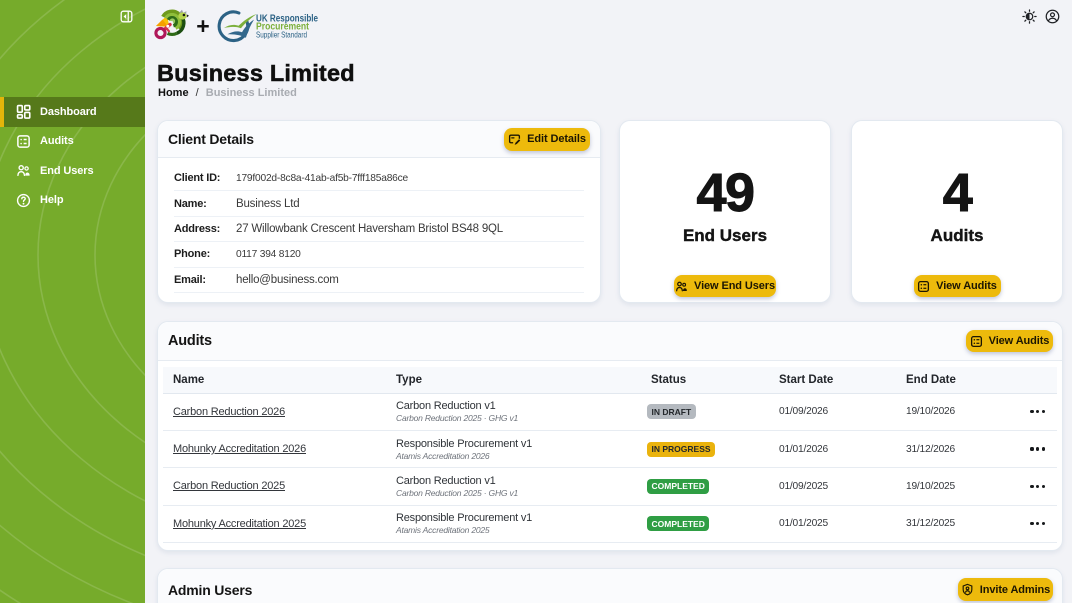  Describe the element at coordinates (283, 27) in the screenshot. I see `svg-text: Procurement` at that location.